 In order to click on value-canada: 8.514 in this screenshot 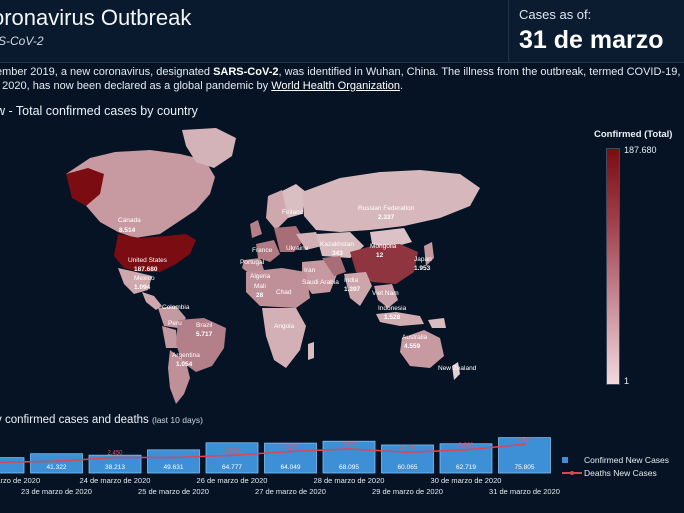, I will do `click(127, 230)`.